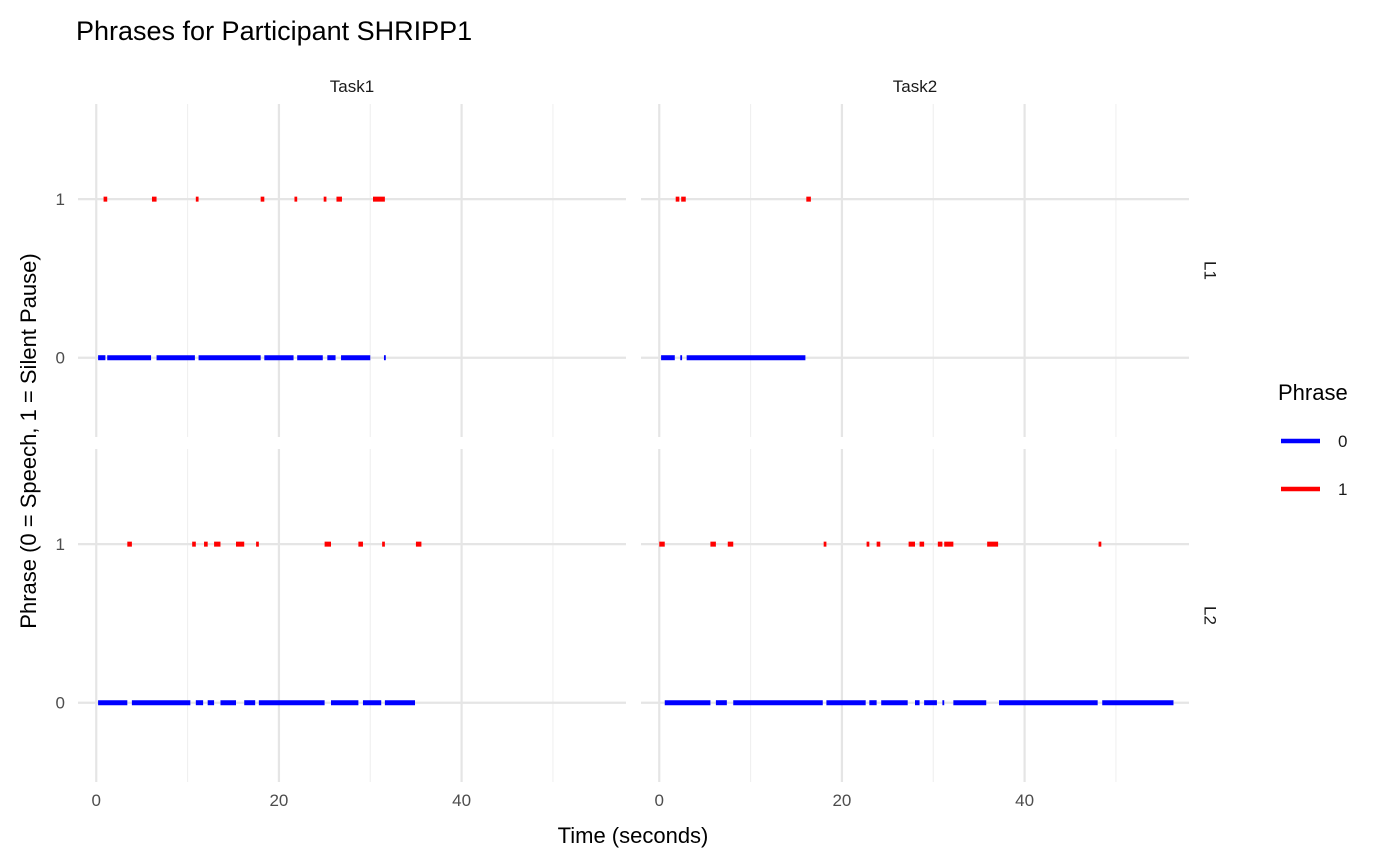 The height and width of the screenshot is (865, 1400). I want to click on y-axis-title: Phrase (0 = Speech, 1 = Silent Pause), so click(28, 440).